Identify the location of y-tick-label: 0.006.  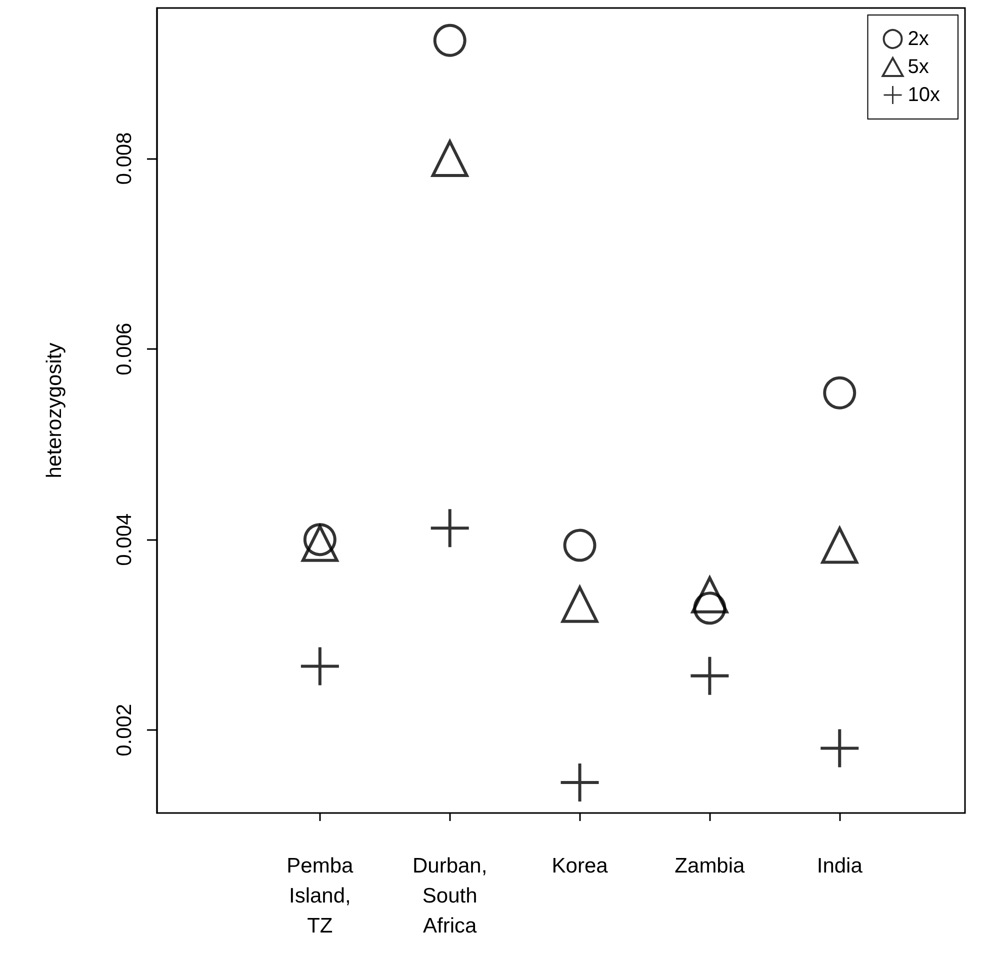
(124, 349).